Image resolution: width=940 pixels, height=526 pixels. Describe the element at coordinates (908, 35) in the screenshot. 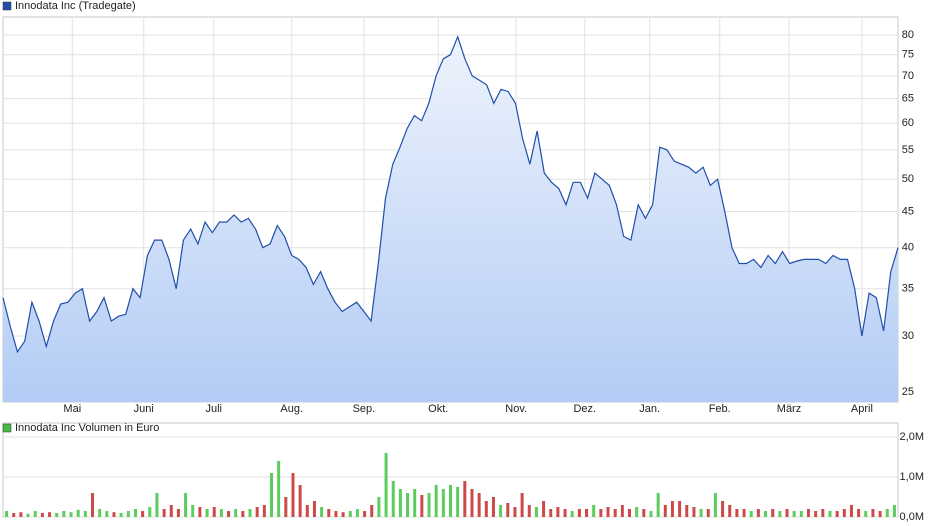

I see `y-tick-label: 80` at that location.